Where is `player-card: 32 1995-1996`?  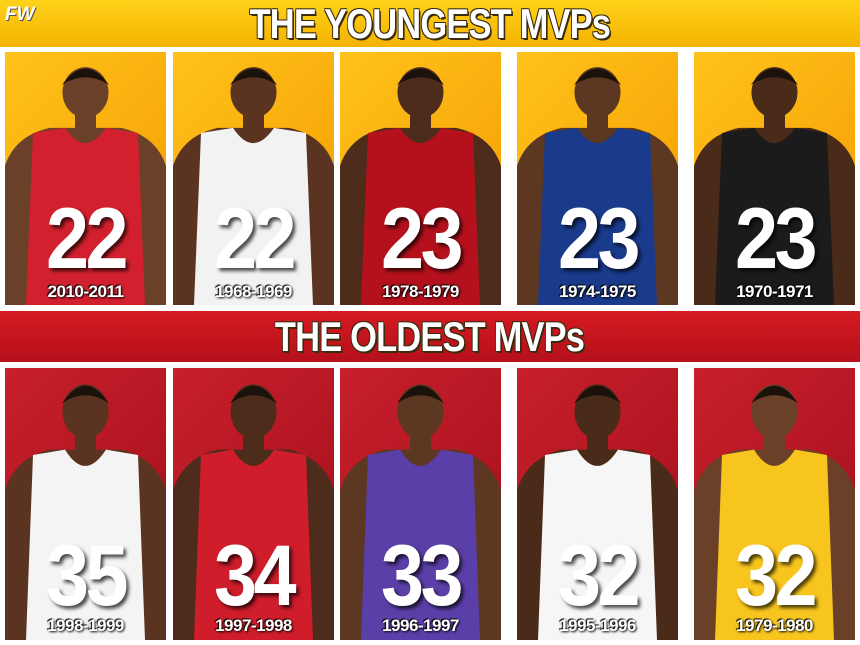 player-card: 32 1995-1996 is located at coordinates (597, 504).